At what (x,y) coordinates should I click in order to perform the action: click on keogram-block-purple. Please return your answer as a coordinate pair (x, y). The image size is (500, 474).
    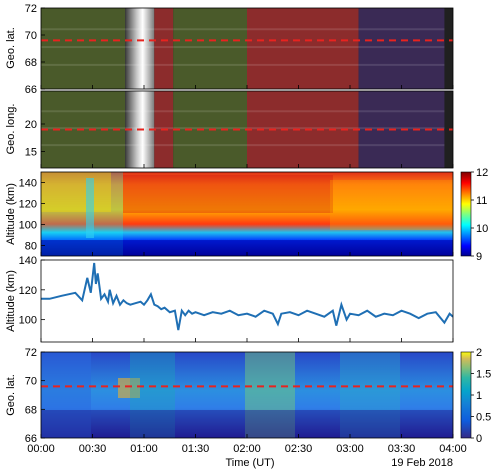
    Looking at the image, I should click on (401, 48).